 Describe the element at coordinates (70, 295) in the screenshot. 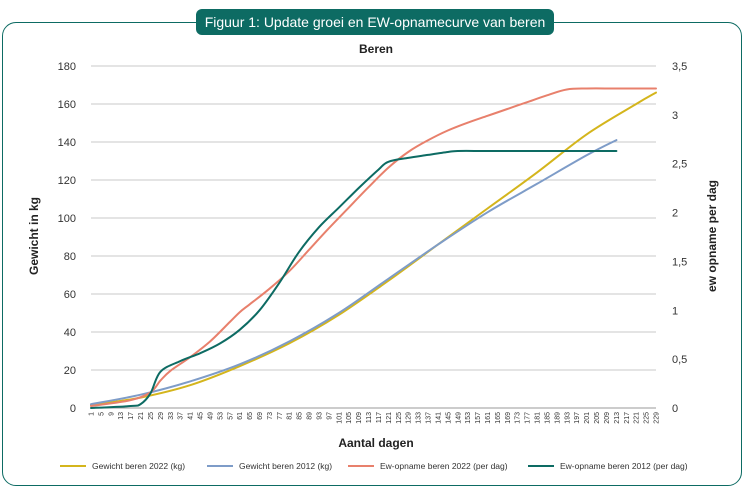

I see `y-tick-label: 60` at that location.